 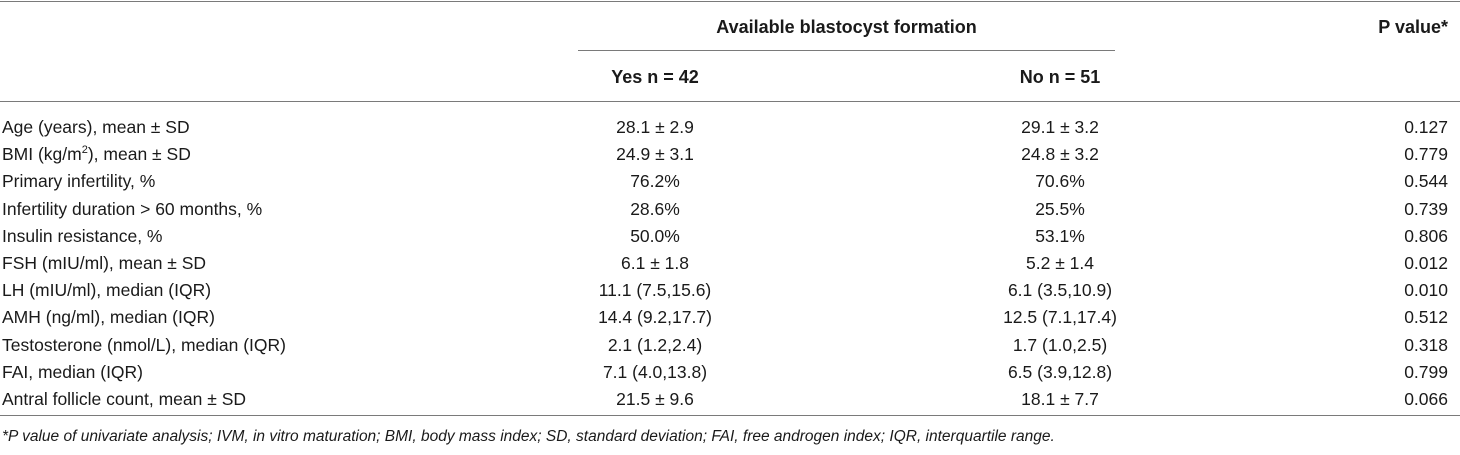 I want to click on yes-value: 21.5 ± 9.6, so click(x=655, y=398).